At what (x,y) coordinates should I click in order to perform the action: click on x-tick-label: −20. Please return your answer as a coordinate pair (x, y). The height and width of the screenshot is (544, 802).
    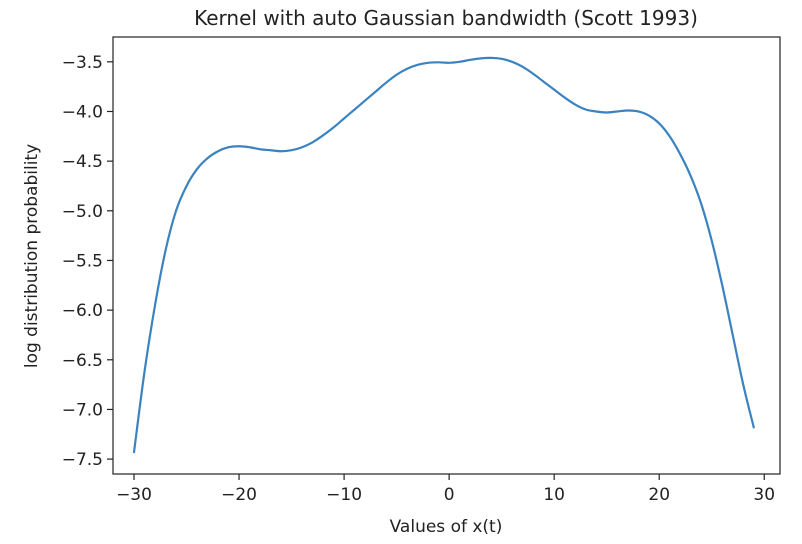
    Looking at the image, I should click on (239, 495).